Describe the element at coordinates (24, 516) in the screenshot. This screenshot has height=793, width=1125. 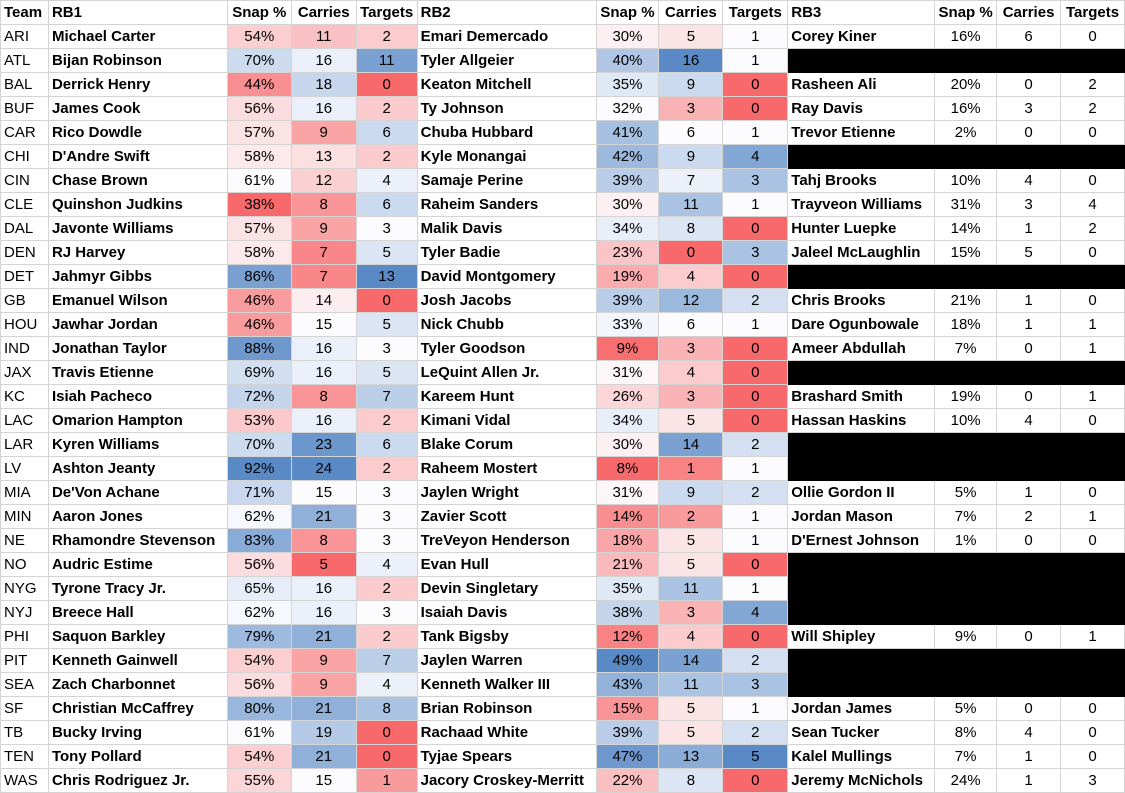
I see `team-cell: MIN` at that location.